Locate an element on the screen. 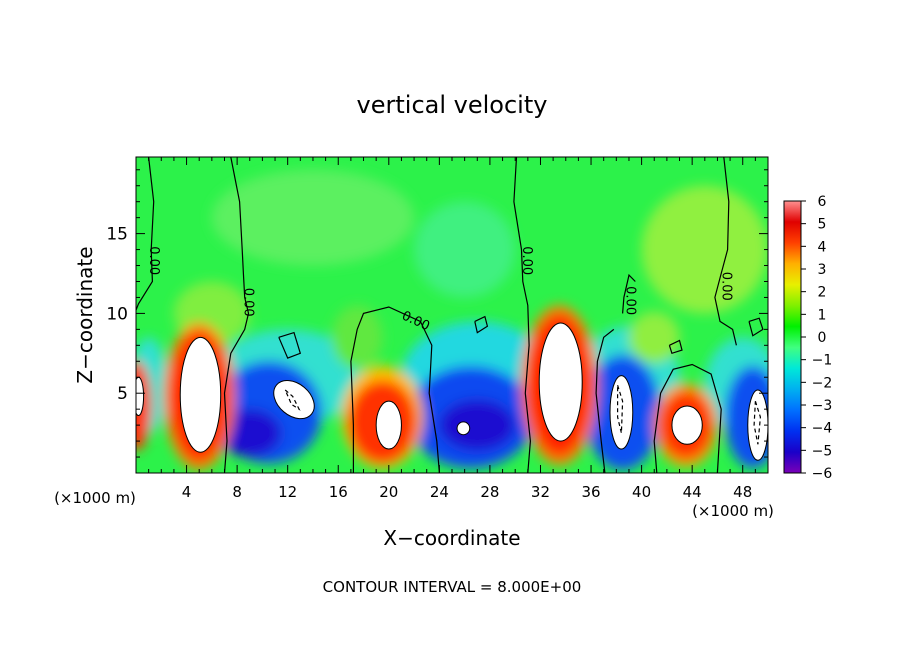  colorbar-tick-label: 6 is located at coordinates (822, 202).